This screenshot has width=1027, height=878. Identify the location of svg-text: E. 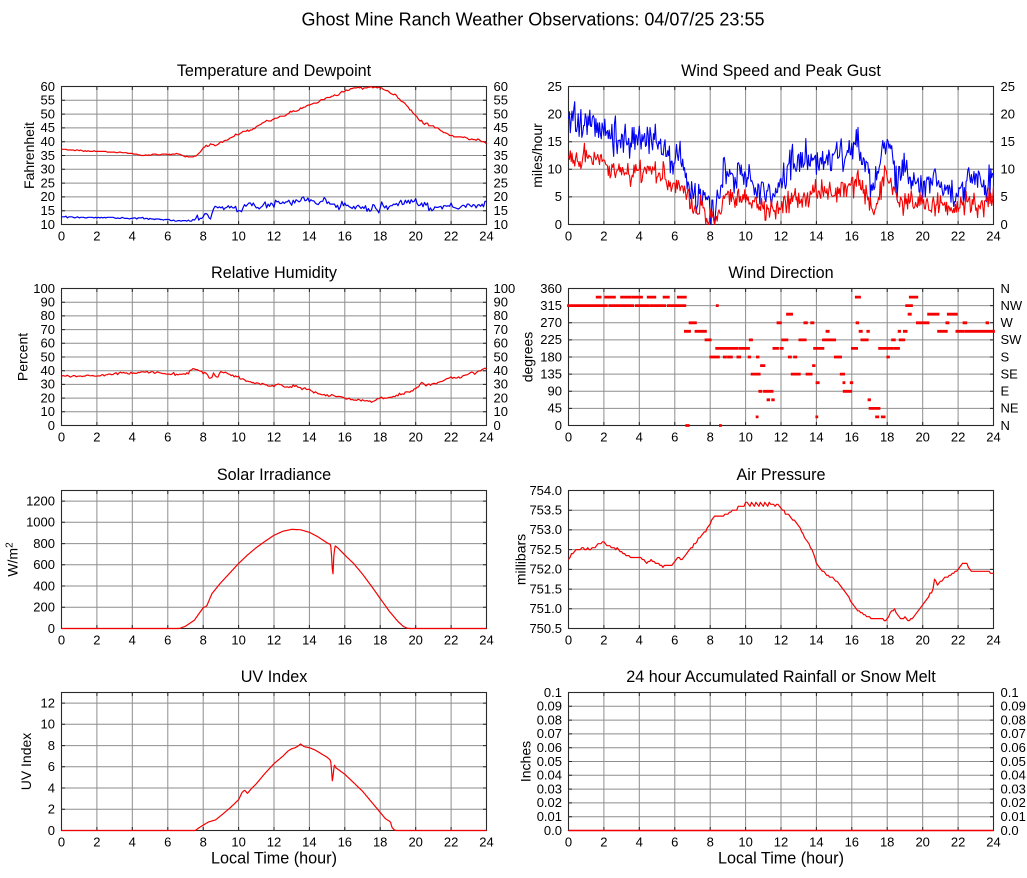
(1005, 391).